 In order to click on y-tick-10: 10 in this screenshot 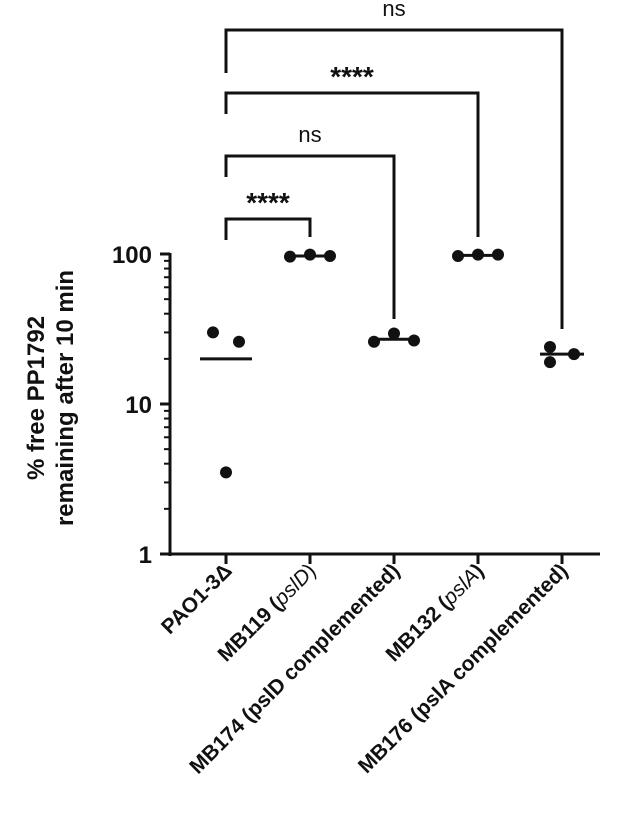, I will do `click(138, 405)`.